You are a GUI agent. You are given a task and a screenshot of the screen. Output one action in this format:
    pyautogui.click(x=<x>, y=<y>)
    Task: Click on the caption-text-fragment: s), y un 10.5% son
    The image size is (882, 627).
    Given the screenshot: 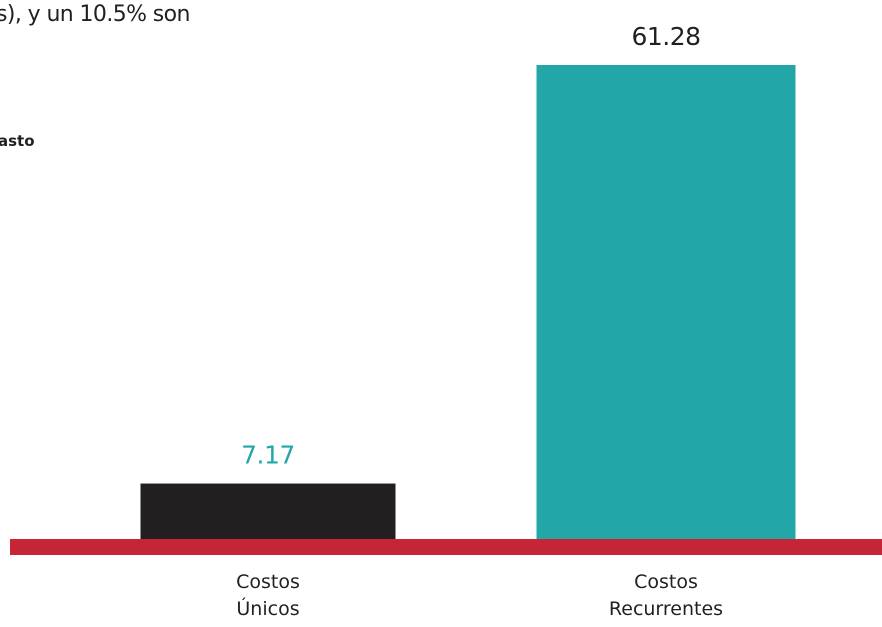 What is the action you would take?
    pyautogui.click(x=95, y=14)
    